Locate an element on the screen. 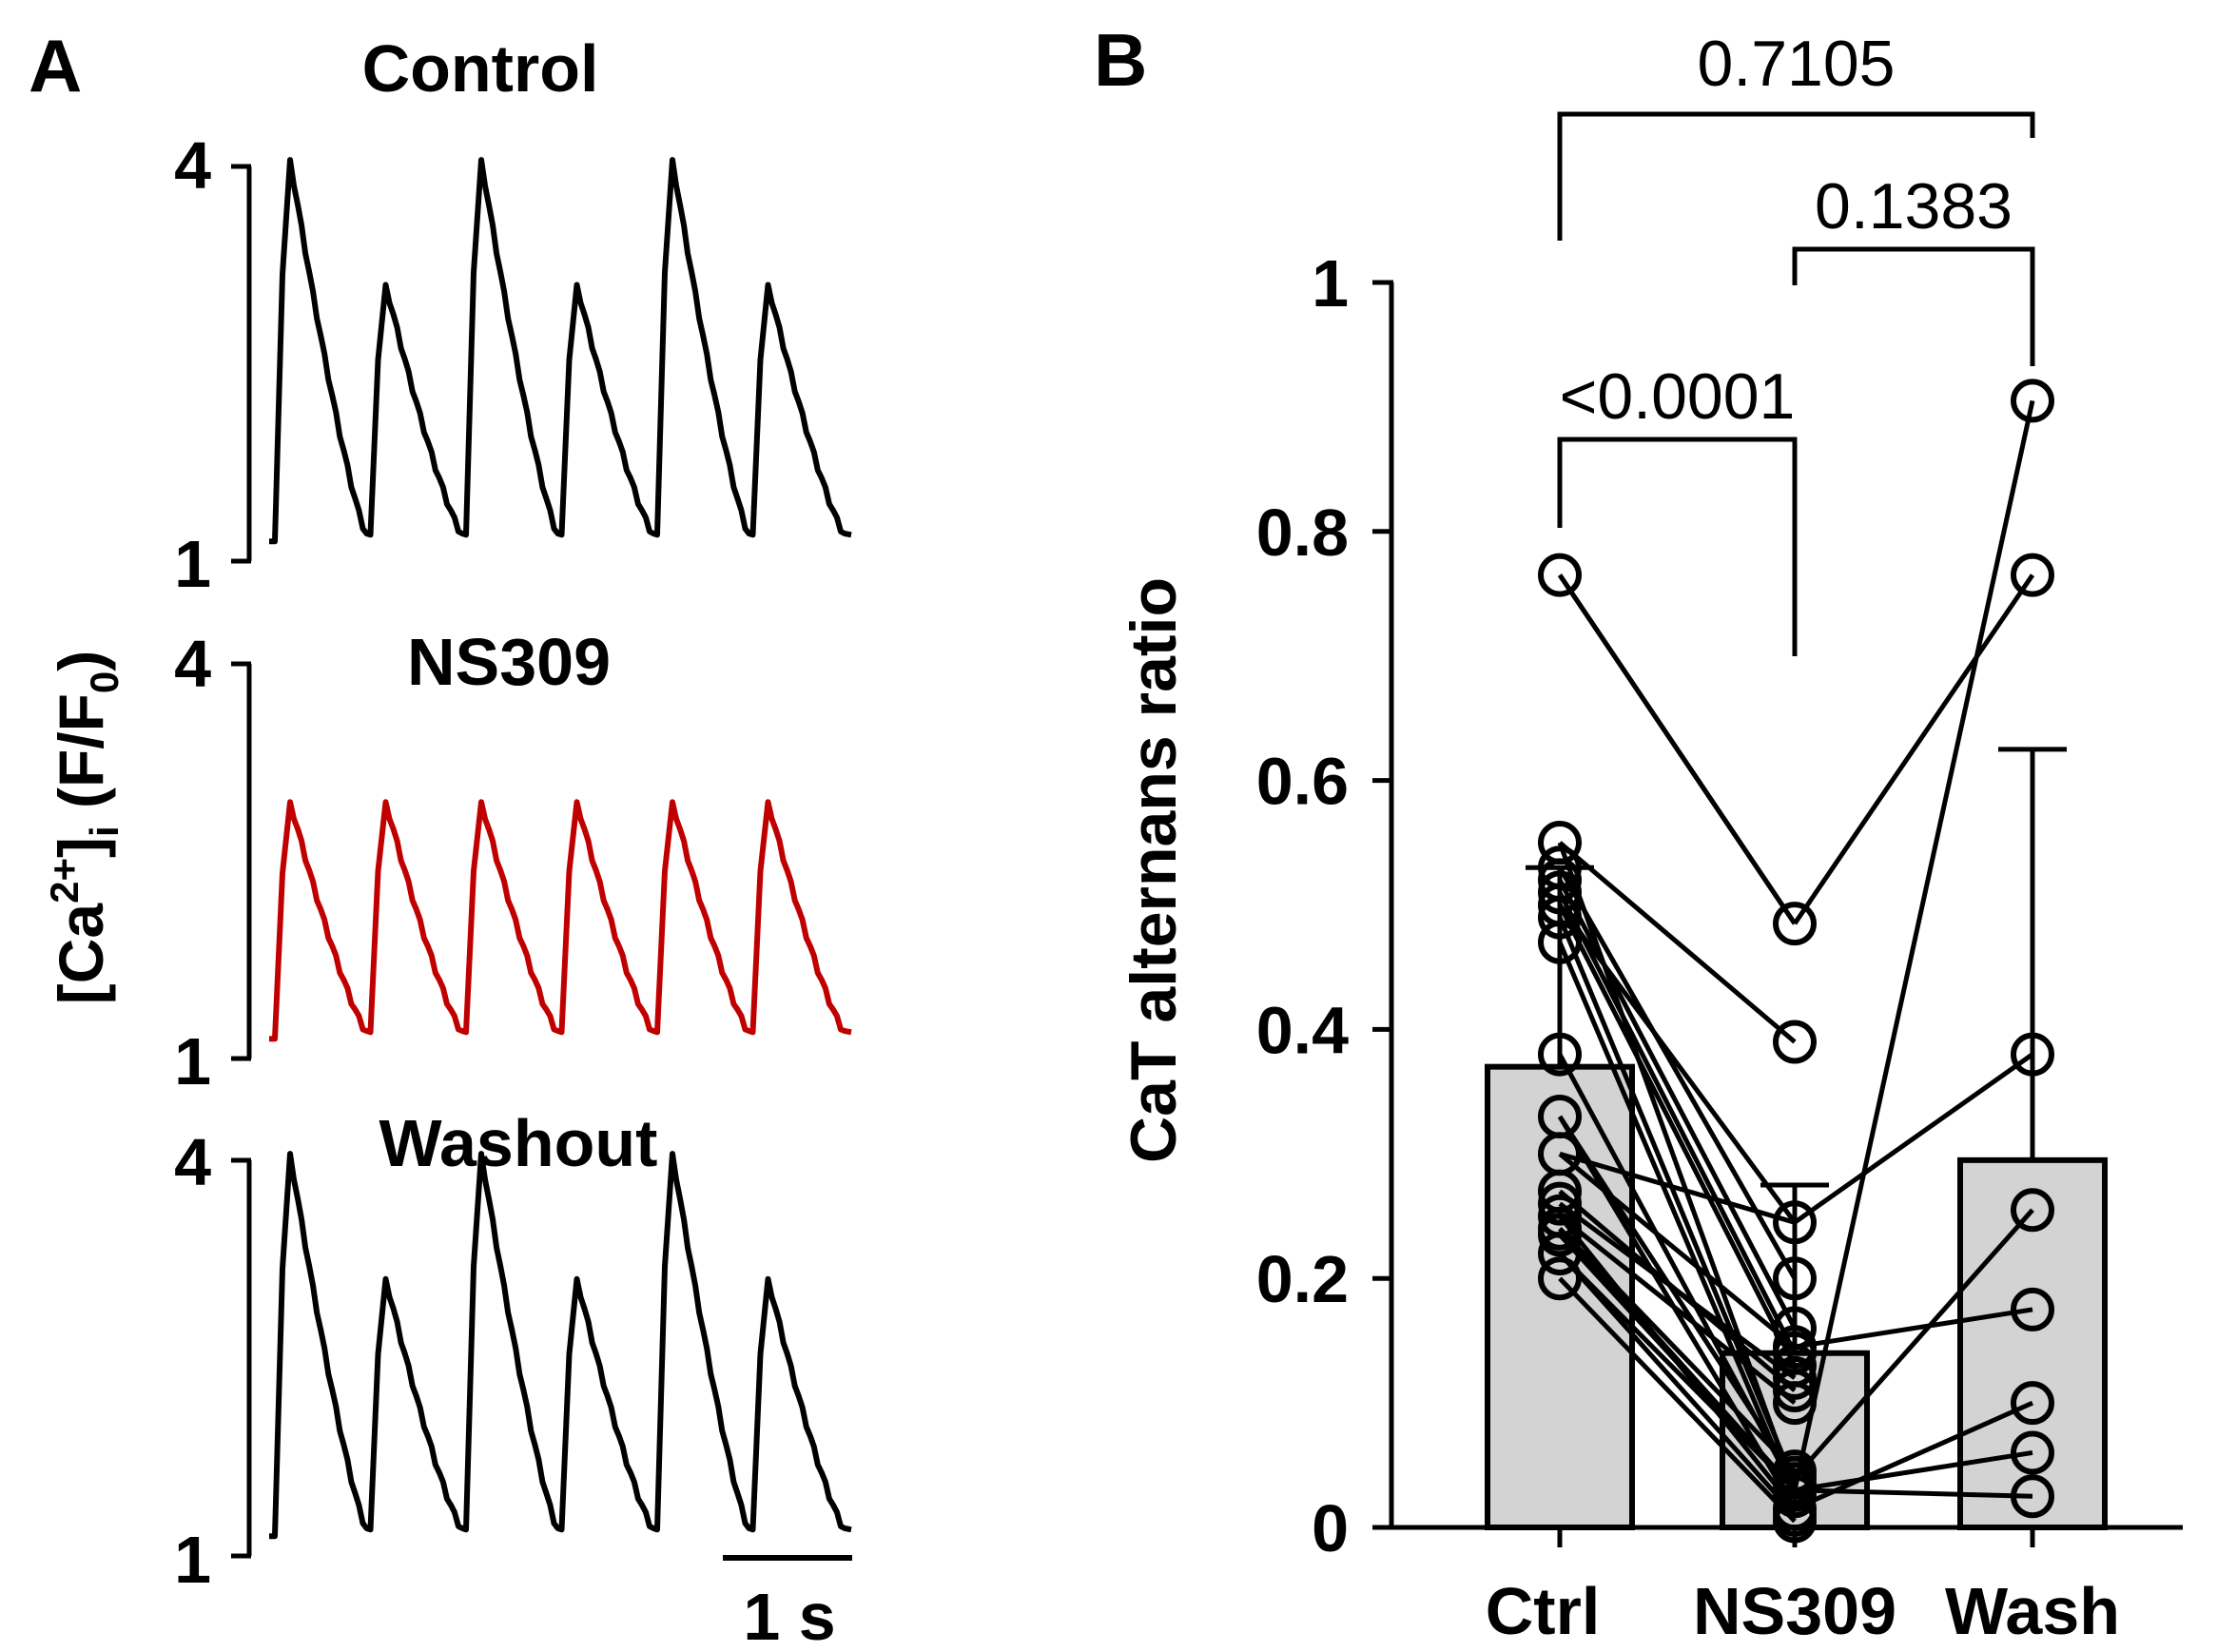 The width and height of the screenshot is (2217, 1652). panel-a-y-axis-label: [Ca2+]i (F/F0) is located at coordinates (84, 828).